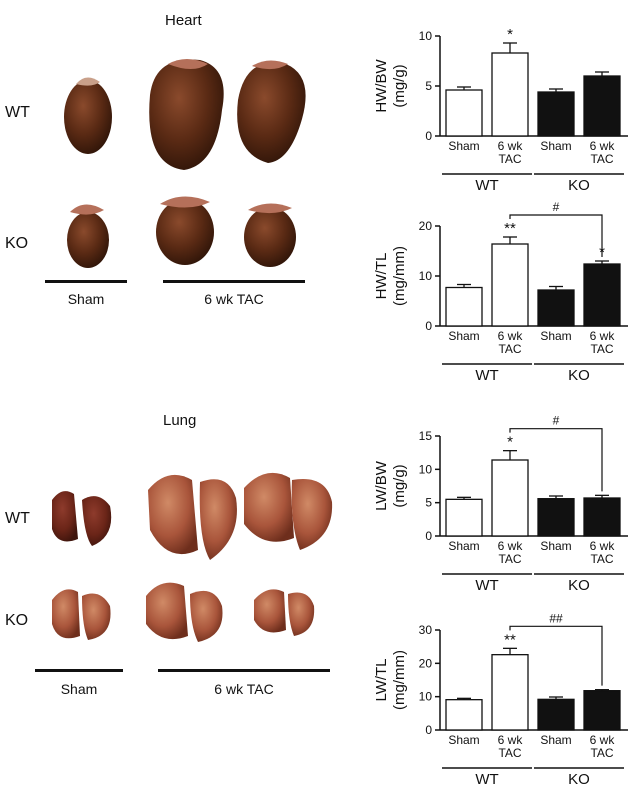 This screenshot has height=800, width=636. I want to click on bracket-label: ##, so click(556, 618).